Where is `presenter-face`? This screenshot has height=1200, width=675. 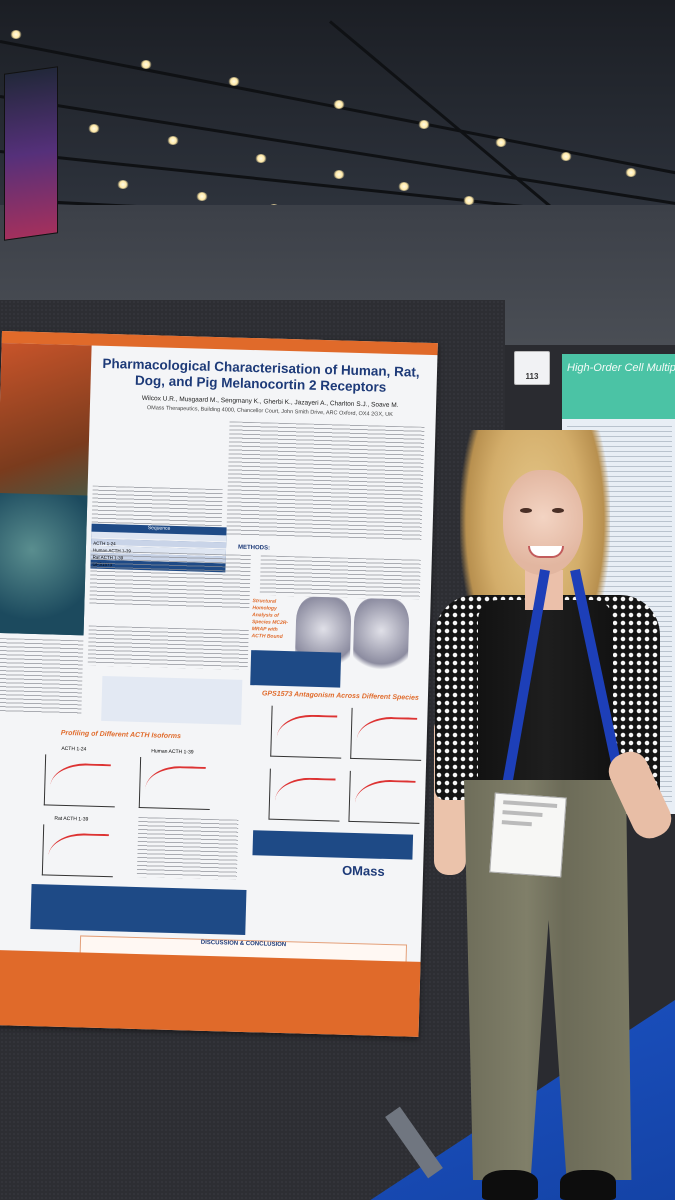
presenter-face is located at coordinates (543, 522).